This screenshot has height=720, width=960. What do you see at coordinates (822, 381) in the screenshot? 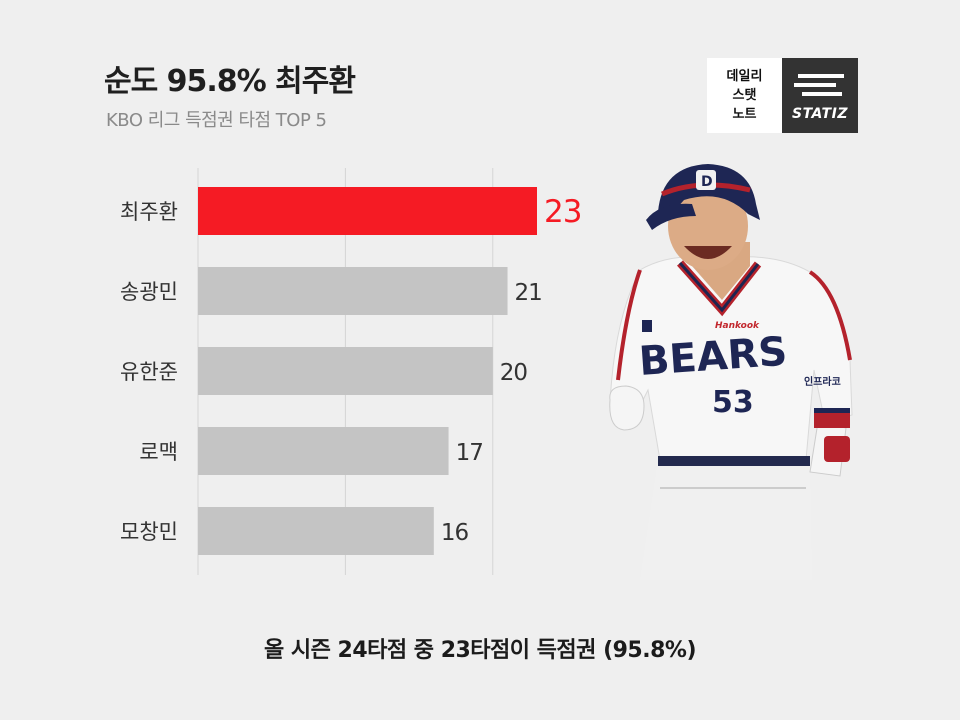
I see `jersey-patch: 인프라코` at bounding box center [822, 381].